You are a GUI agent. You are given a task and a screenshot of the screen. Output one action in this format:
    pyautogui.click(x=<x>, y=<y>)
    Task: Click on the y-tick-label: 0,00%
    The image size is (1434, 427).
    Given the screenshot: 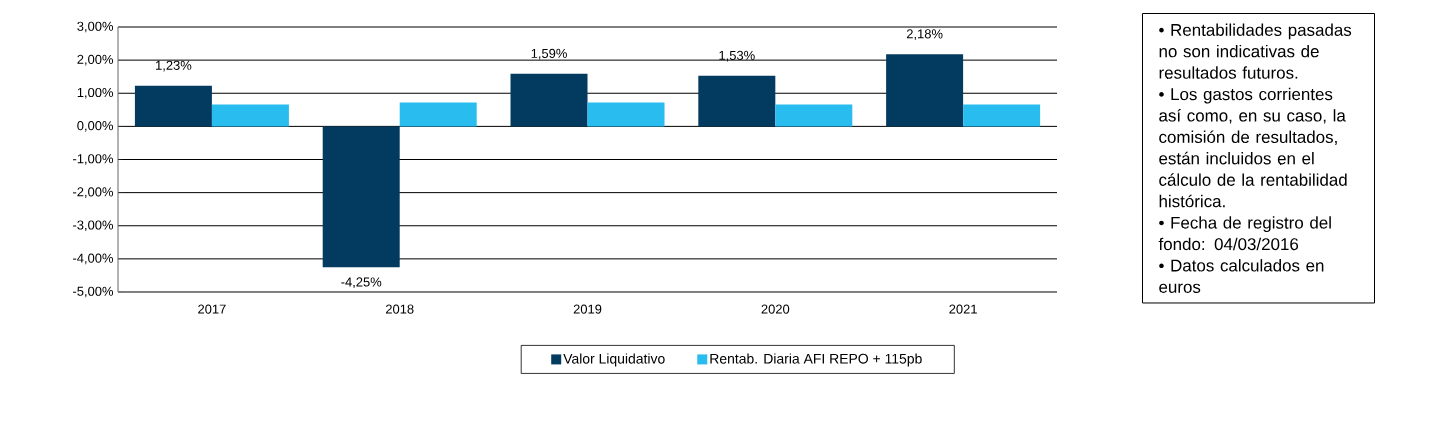 What is the action you would take?
    pyautogui.click(x=95, y=126)
    